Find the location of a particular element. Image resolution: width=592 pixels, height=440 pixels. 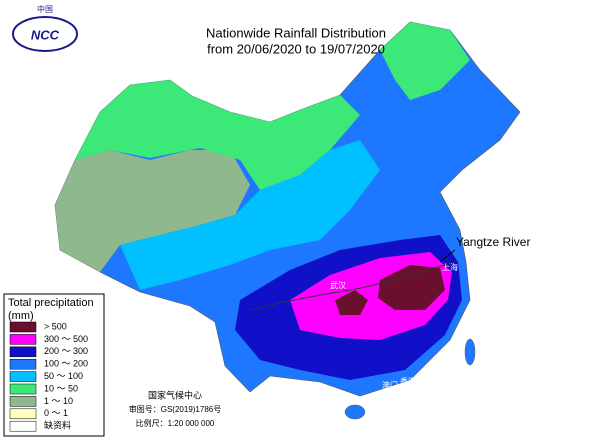

footer-scale: 比例尺：1:20 000 000 is located at coordinates (175, 423).